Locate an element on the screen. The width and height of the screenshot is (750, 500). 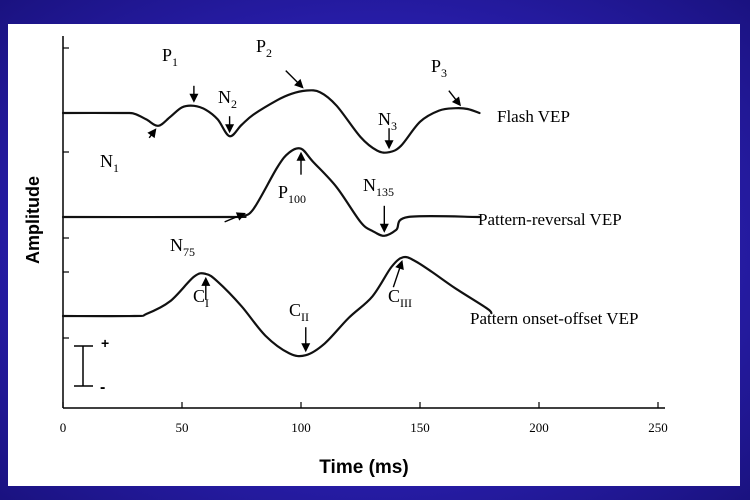
peak-annotation-5: P3 is located at coordinates (446, 81).